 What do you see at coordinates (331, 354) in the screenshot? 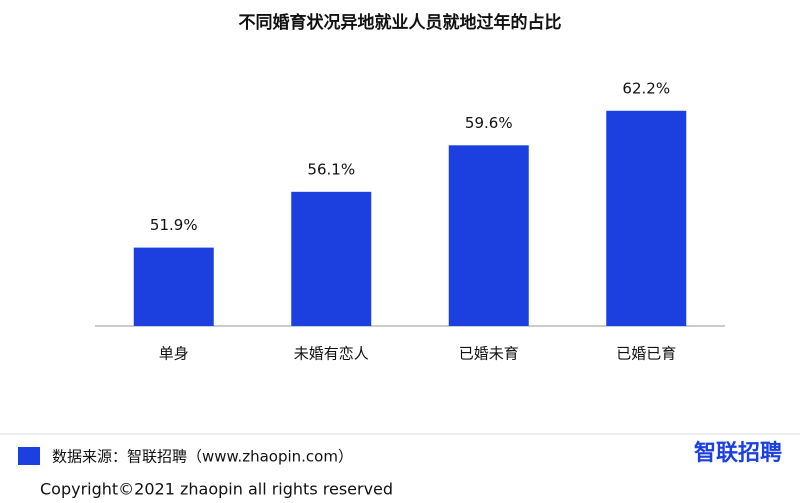
I see `x-tick-label: 未婚有恋人` at bounding box center [331, 354].